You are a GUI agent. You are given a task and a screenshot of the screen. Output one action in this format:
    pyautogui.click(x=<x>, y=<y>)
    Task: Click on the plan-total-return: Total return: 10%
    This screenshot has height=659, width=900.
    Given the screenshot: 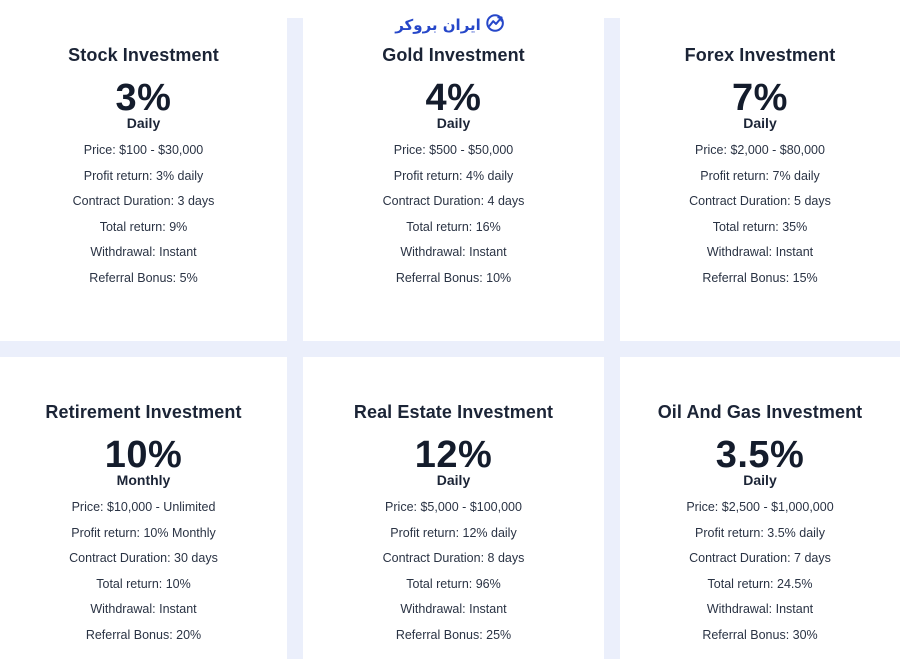 What is the action you would take?
    pyautogui.click(x=143, y=583)
    